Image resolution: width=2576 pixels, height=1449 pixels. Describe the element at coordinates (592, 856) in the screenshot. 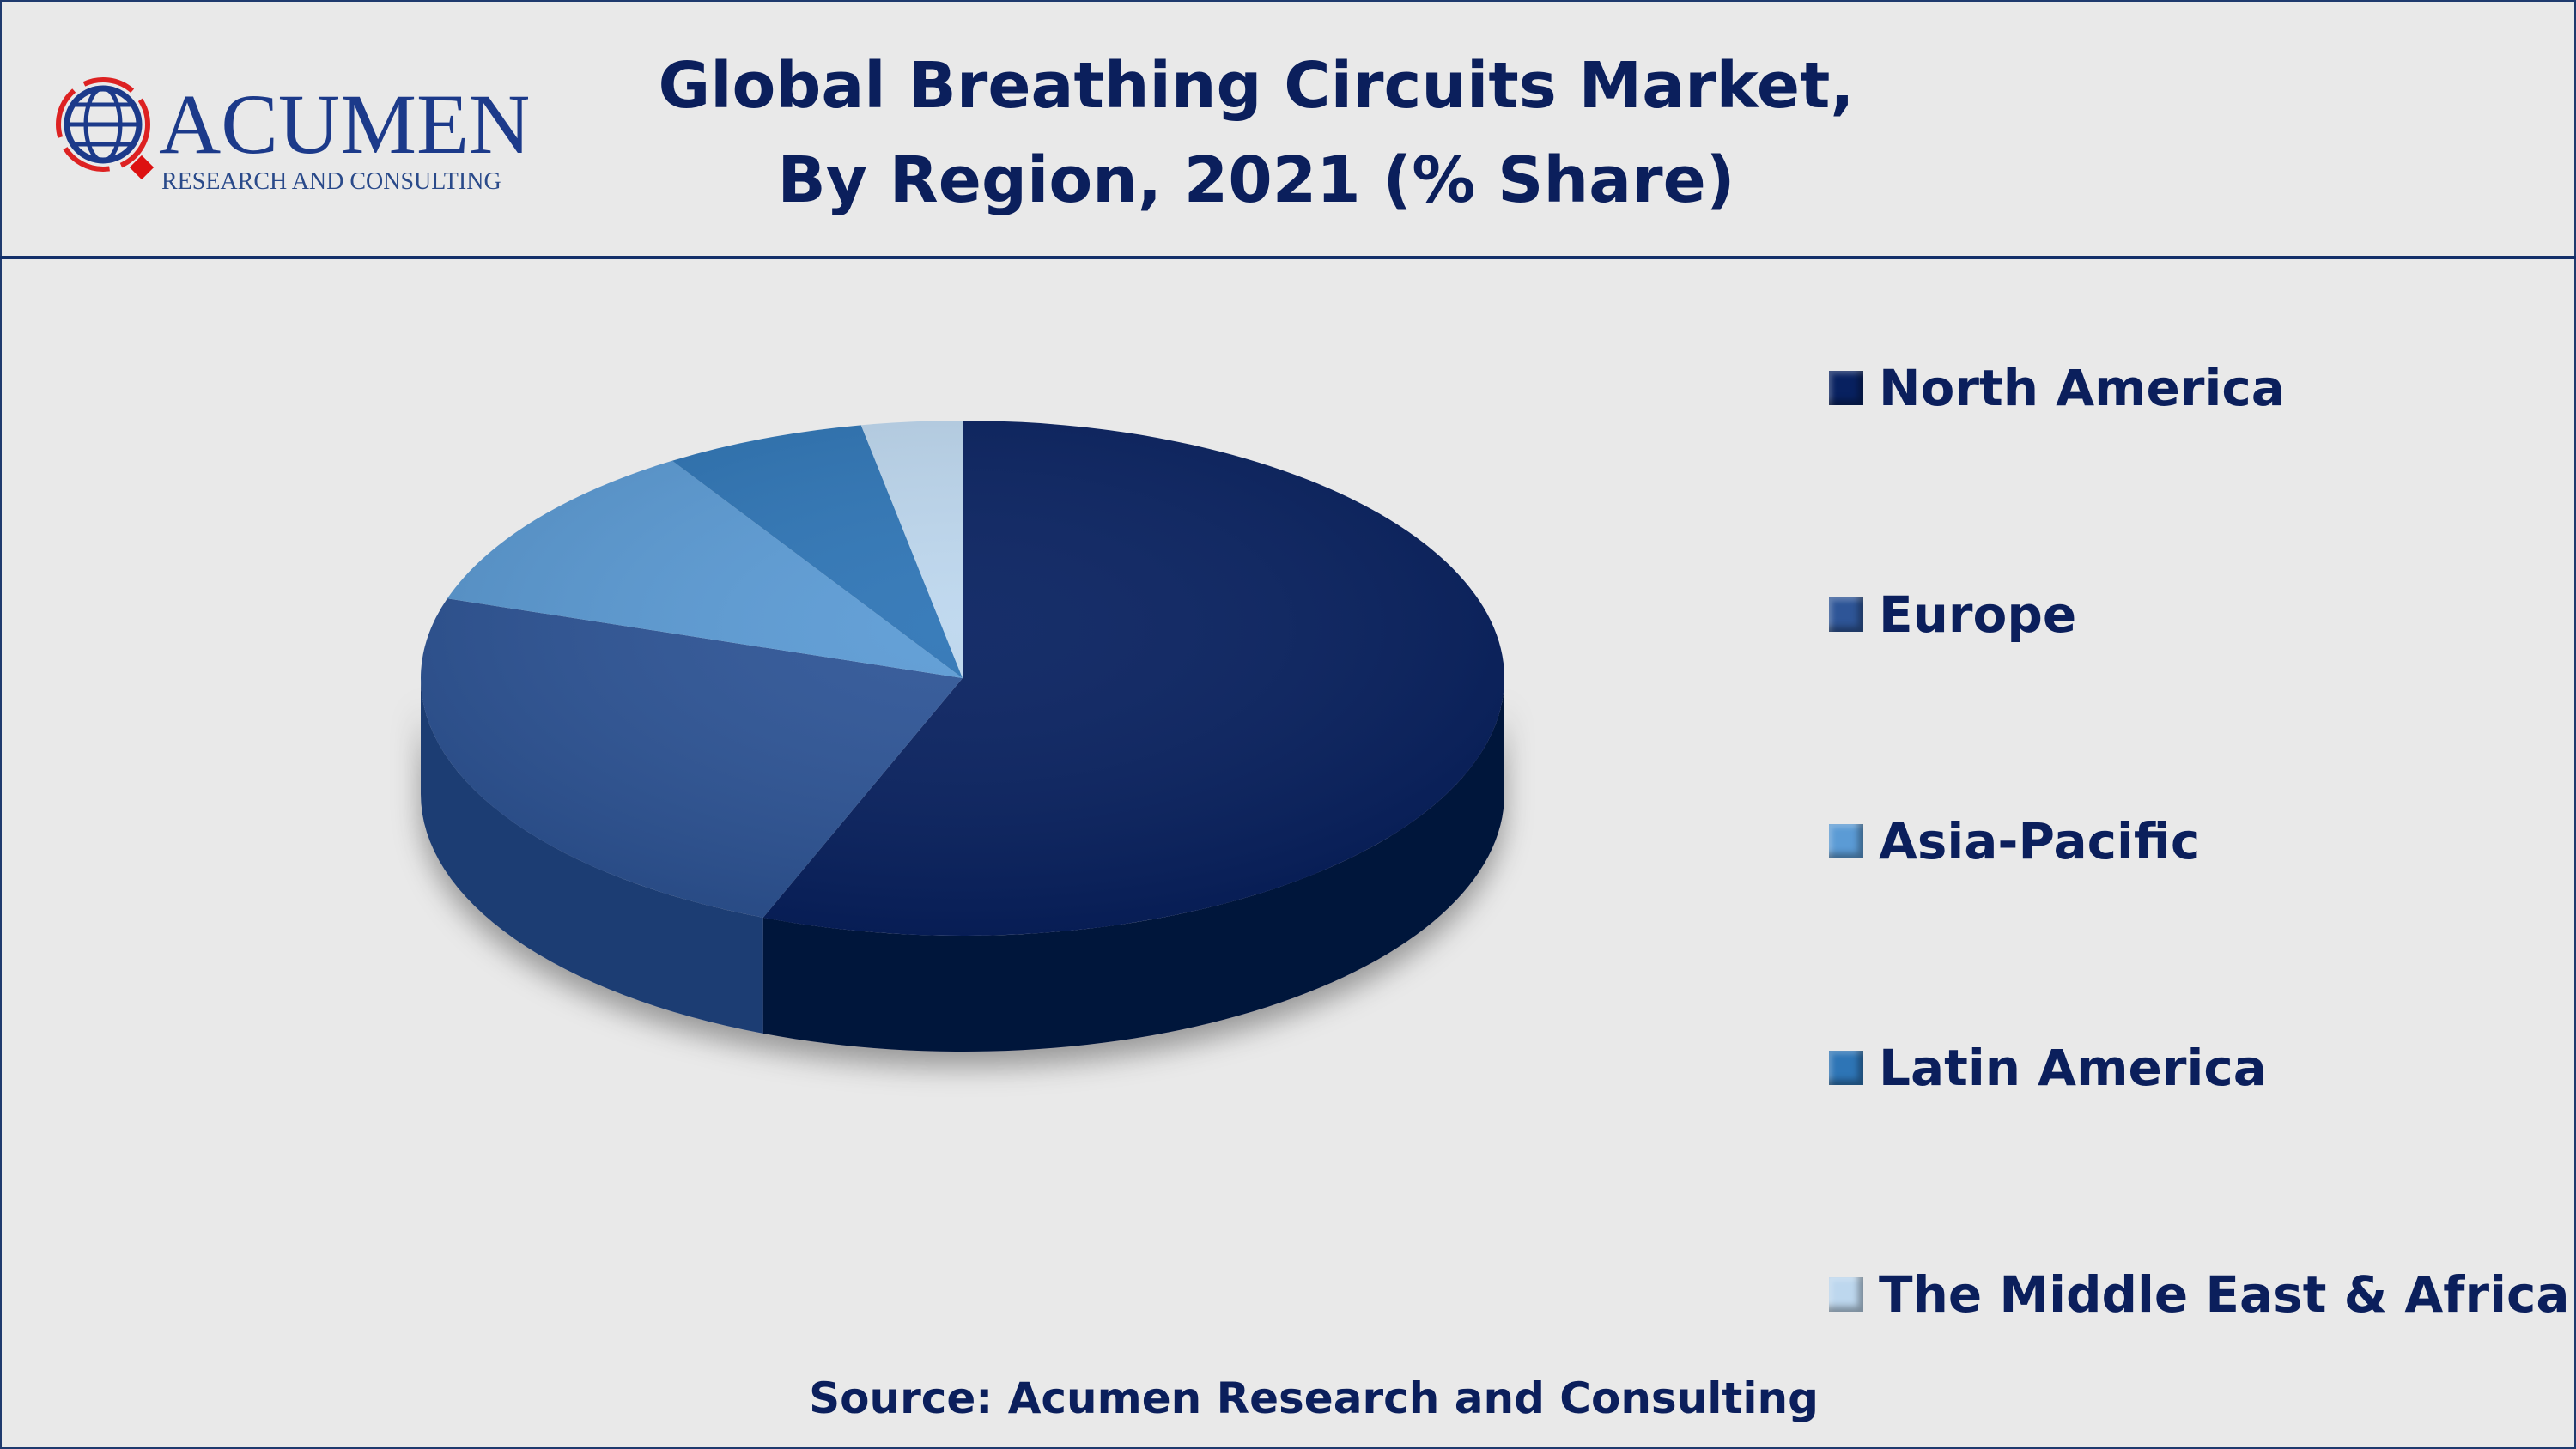

I see `pie-side-europe` at that location.